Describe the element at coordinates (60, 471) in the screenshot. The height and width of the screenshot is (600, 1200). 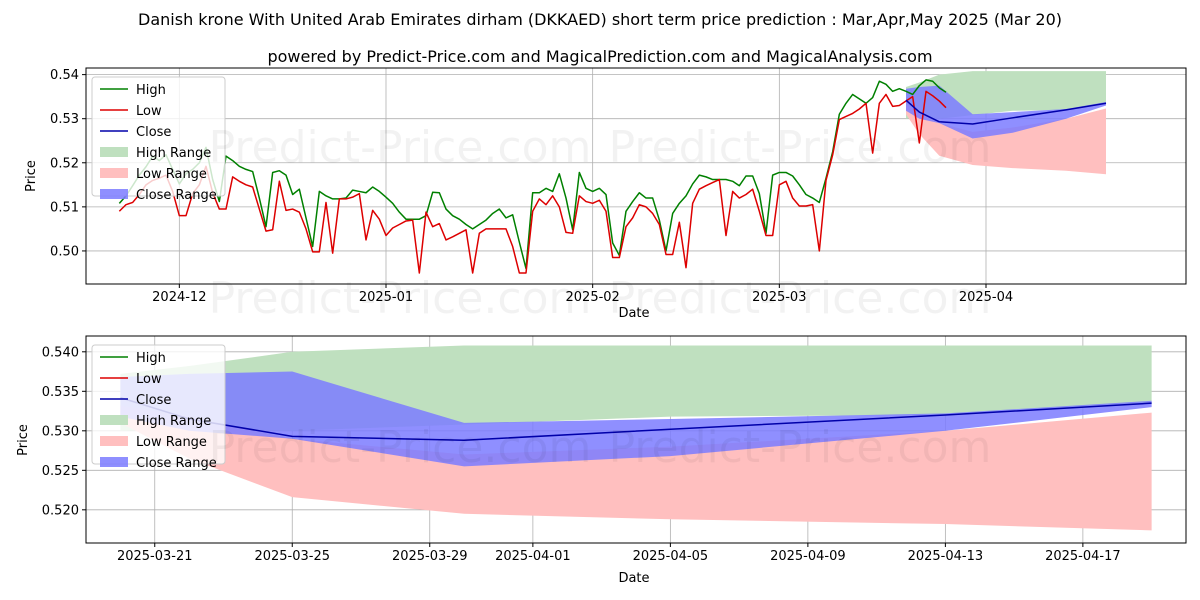
I see `y-tick-label: 0.525` at that location.